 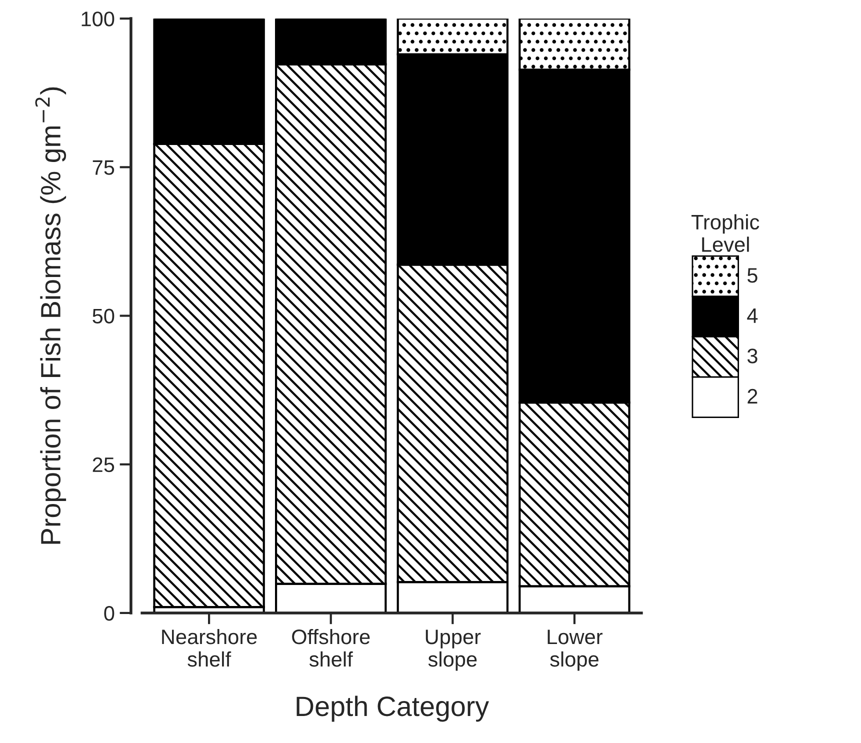 I want to click on legend-label: 2, so click(x=753, y=396).